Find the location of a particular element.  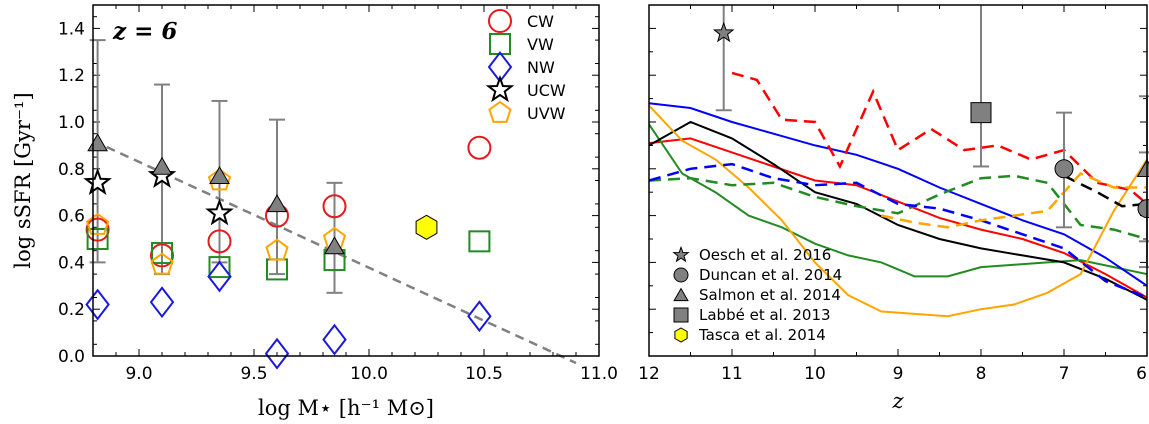

x-tick-label-left: 9.0 is located at coordinates (138, 374).